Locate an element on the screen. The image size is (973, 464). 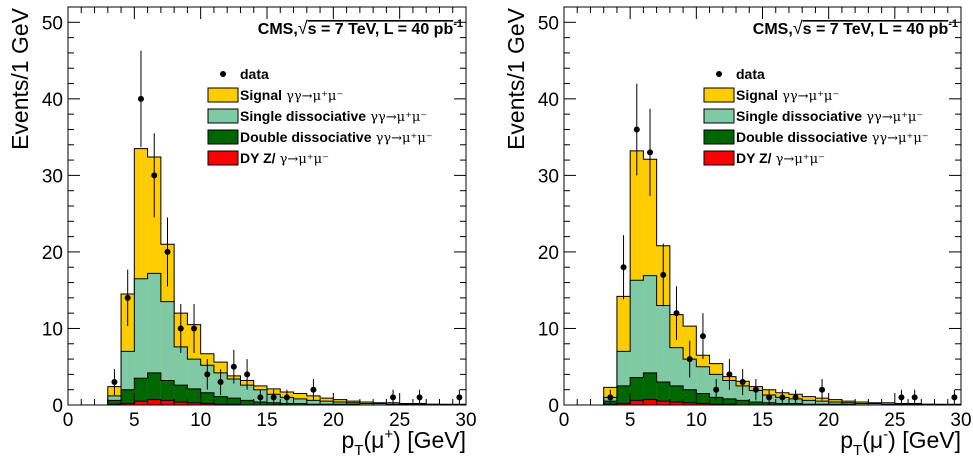
y-tick-label: 0 is located at coordinates (553, 406).